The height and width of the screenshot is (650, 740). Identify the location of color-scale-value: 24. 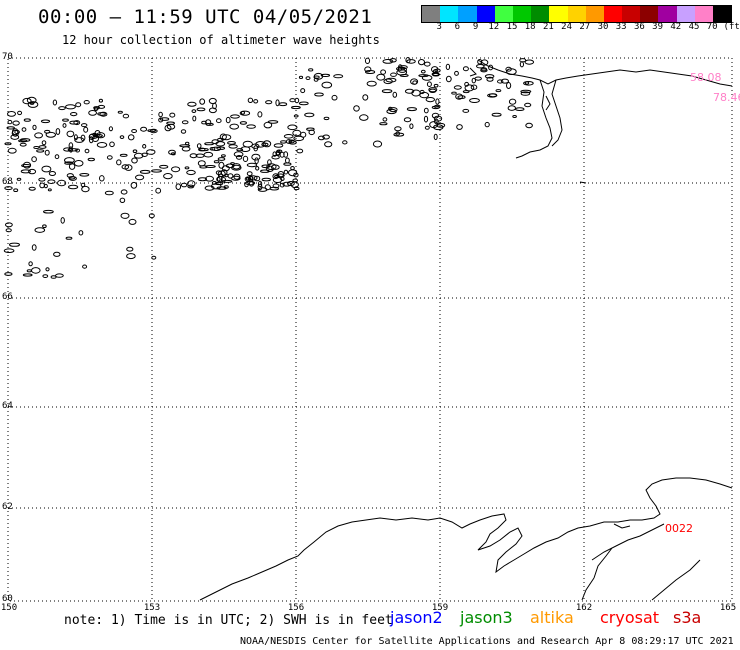
(567, 27).